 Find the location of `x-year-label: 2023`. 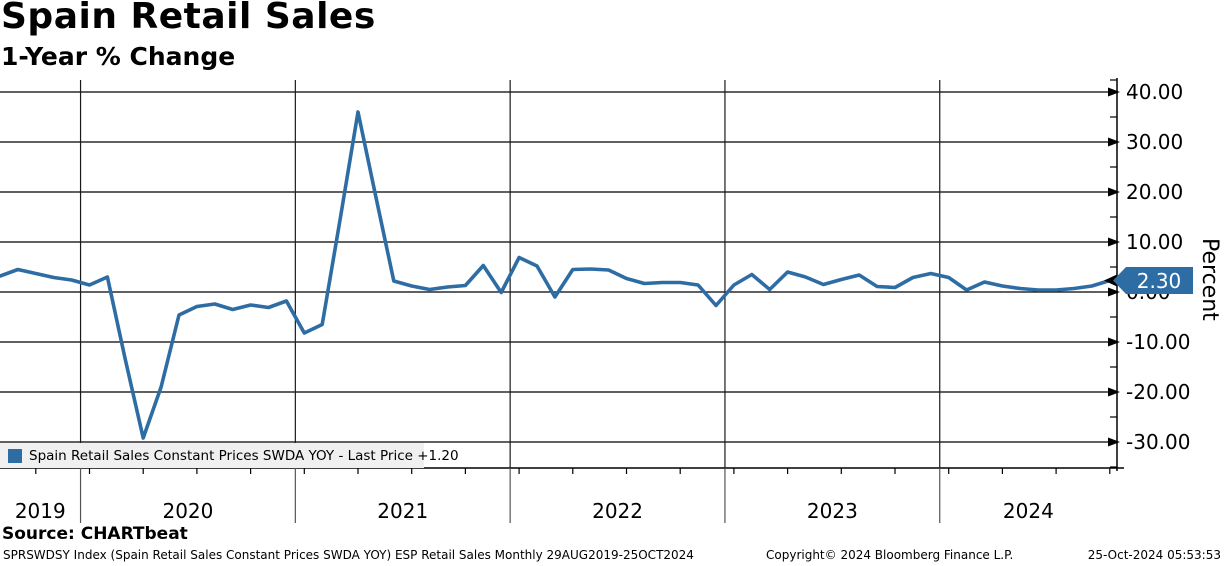

x-year-label: 2023 is located at coordinates (832, 511).